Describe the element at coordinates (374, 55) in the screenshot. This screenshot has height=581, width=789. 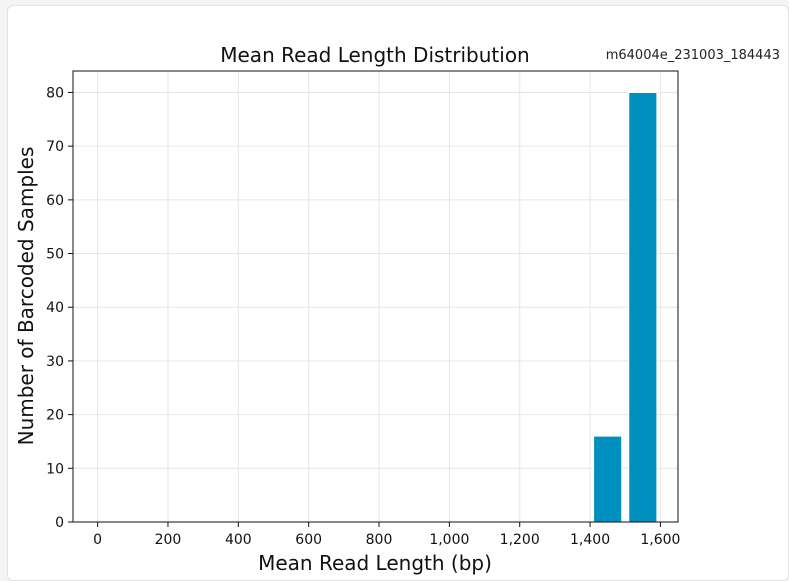
I see `chart-title: Mean Read Length Distribution` at that location.